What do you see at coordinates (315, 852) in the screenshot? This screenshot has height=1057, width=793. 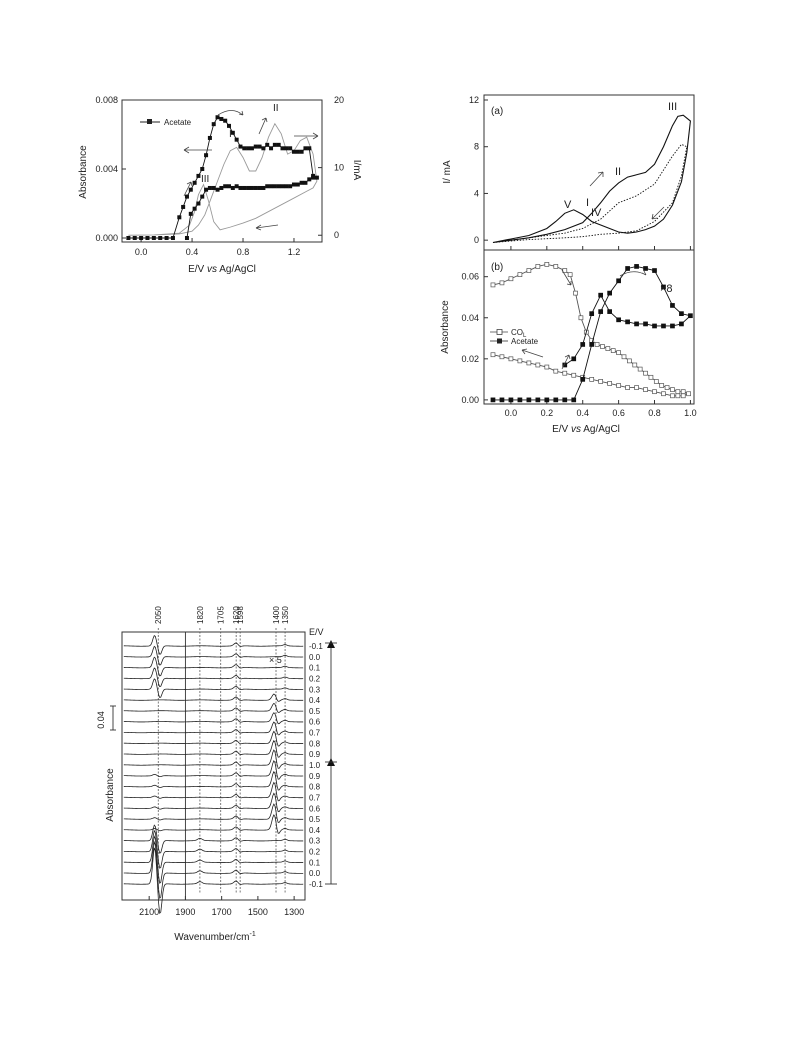 I see `fig3-potential-label: 0.2` at bounding box center [315, 852].